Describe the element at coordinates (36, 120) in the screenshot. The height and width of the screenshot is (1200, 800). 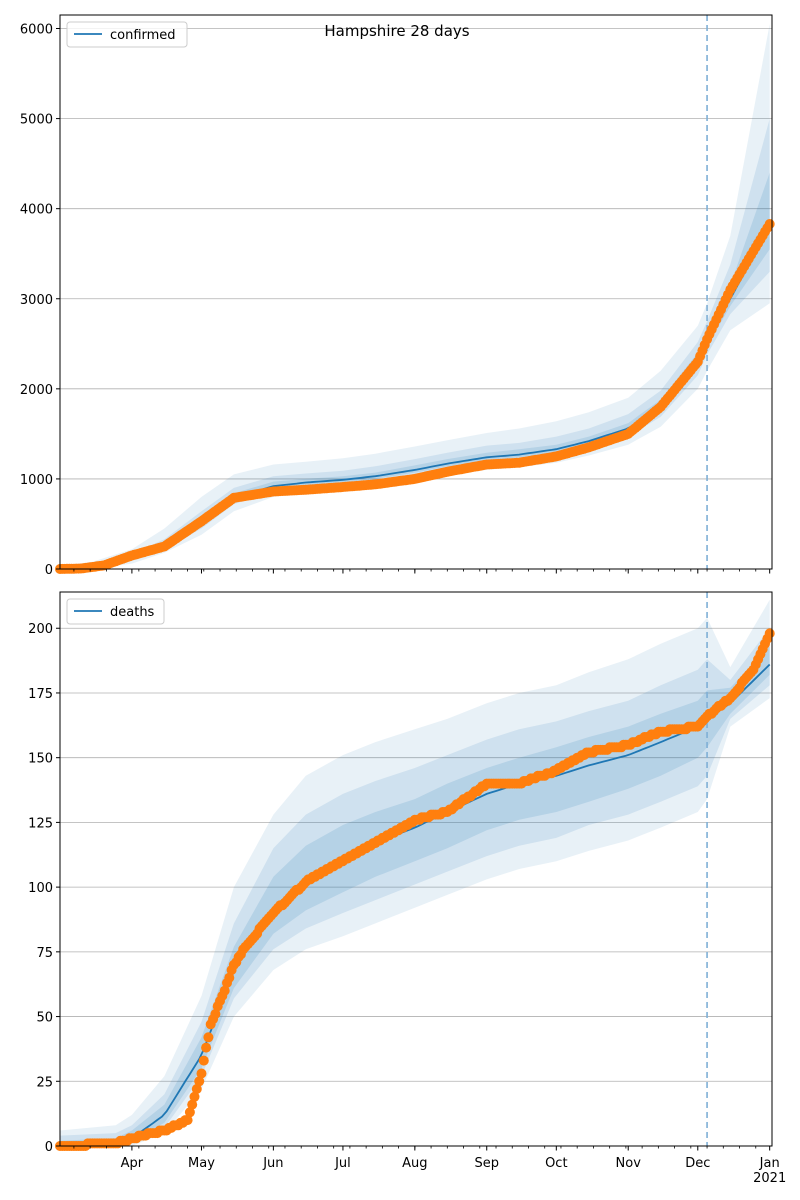
I see `y-tick-label-confirmed: 5000` at that location.